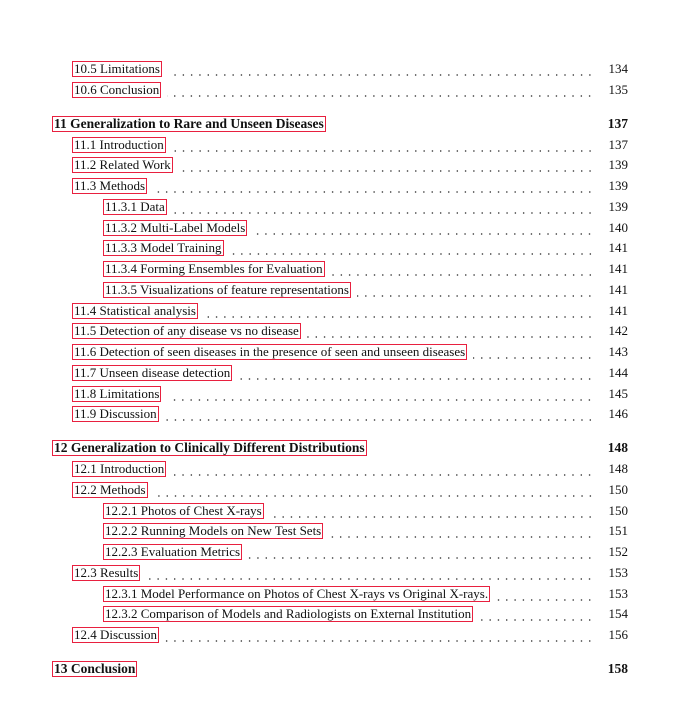  Describe the element at coordinates (618, 227) in the screenshot. I see `page-number: 140` at that location.